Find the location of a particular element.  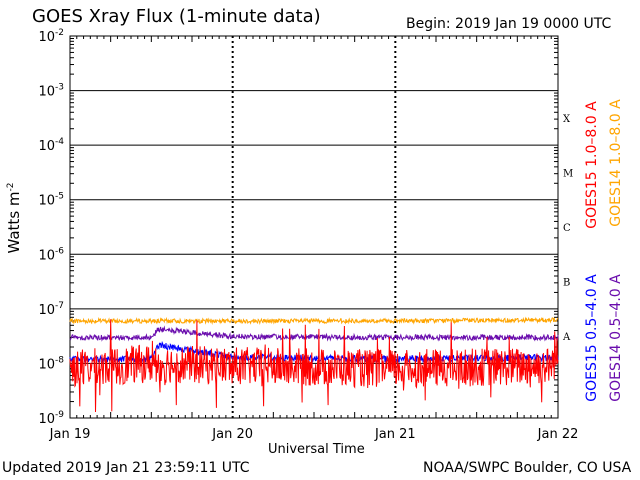

flare-class-label: C is located at coordinates (567, 228).